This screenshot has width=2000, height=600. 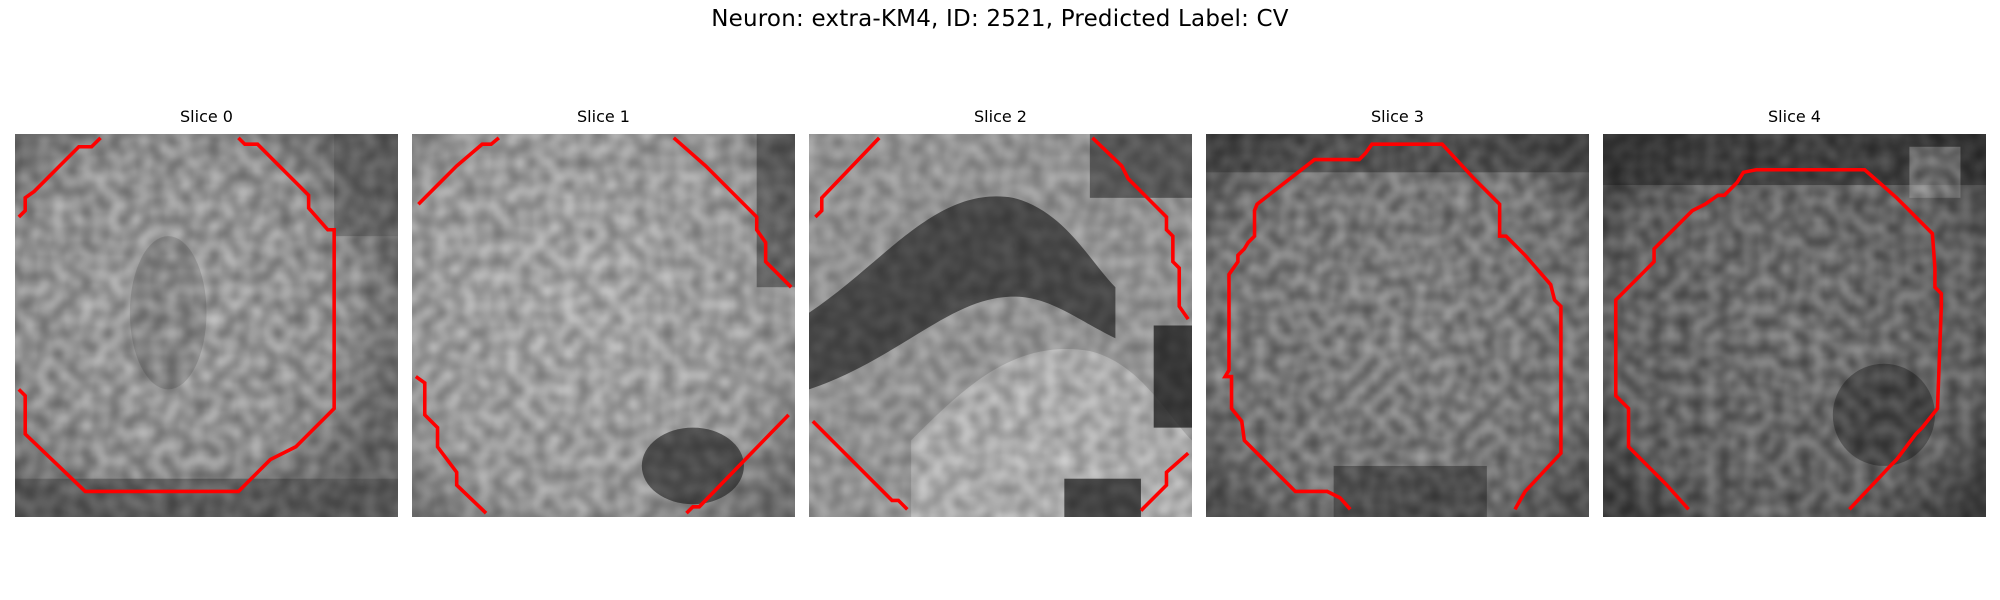 I want to click on slice-title: Slice 0, so click(x=206, y=116).